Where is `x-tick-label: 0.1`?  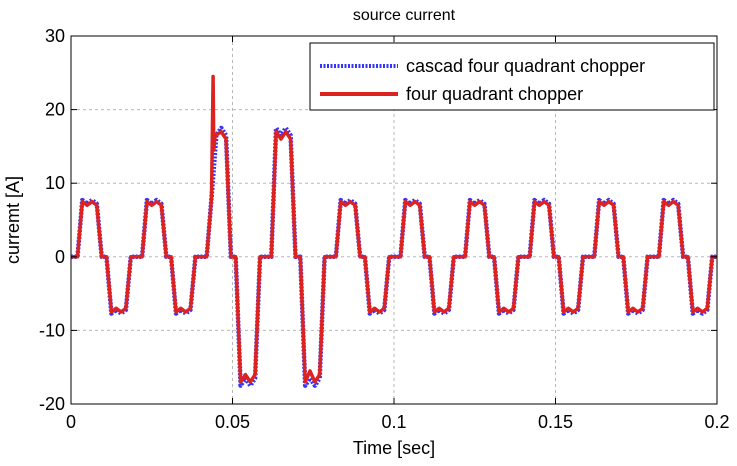 x-tick-label: 0.1 is located at coordinates (393, 422).